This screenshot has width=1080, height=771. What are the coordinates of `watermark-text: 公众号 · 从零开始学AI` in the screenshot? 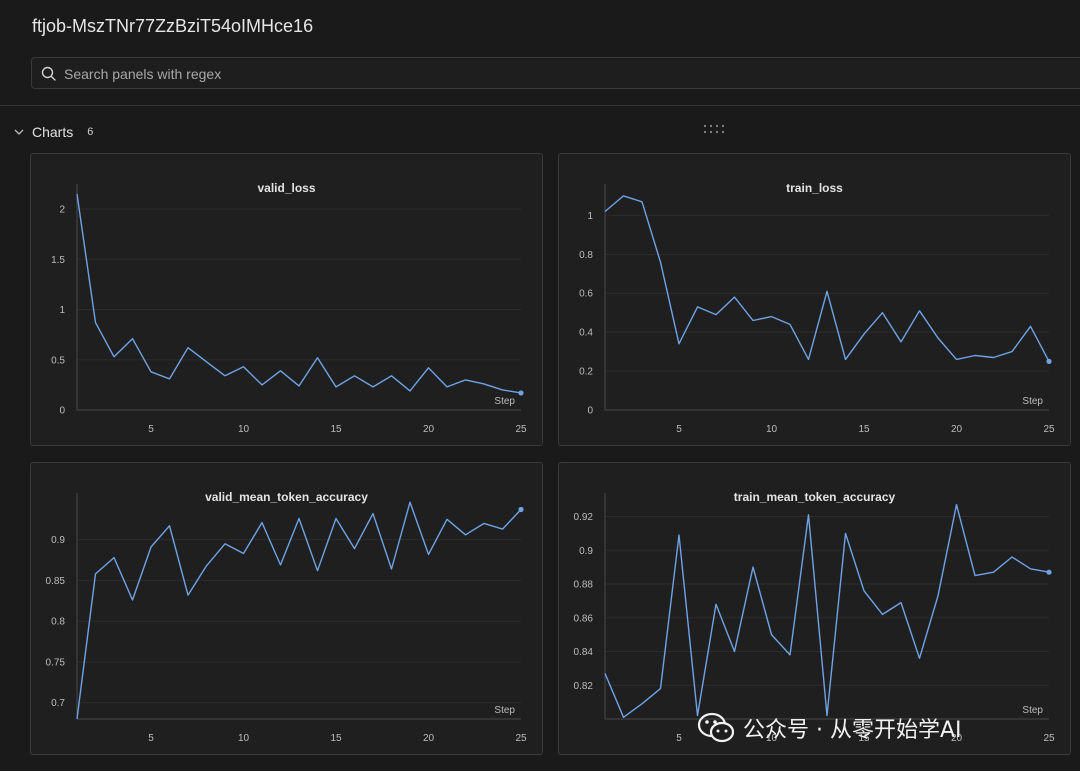 It's located at (852, 730).